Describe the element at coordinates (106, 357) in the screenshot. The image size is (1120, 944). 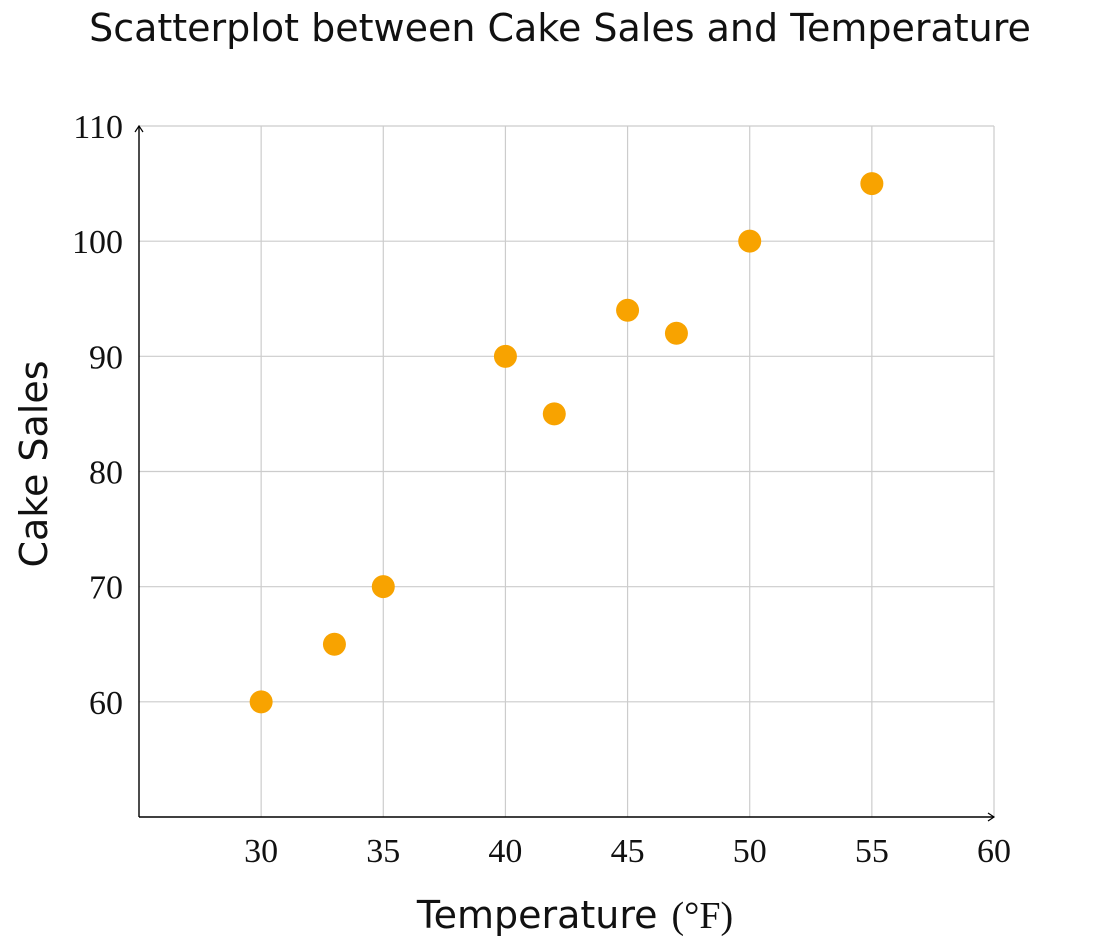
I see `y-tick-label: 90` at that location.